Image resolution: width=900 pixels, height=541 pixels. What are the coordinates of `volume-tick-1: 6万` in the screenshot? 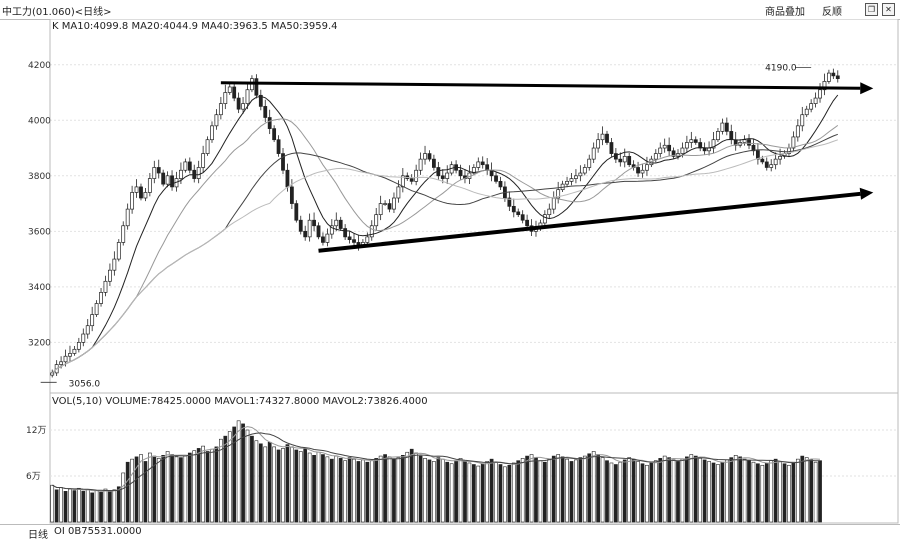 It's located at (33, 477).